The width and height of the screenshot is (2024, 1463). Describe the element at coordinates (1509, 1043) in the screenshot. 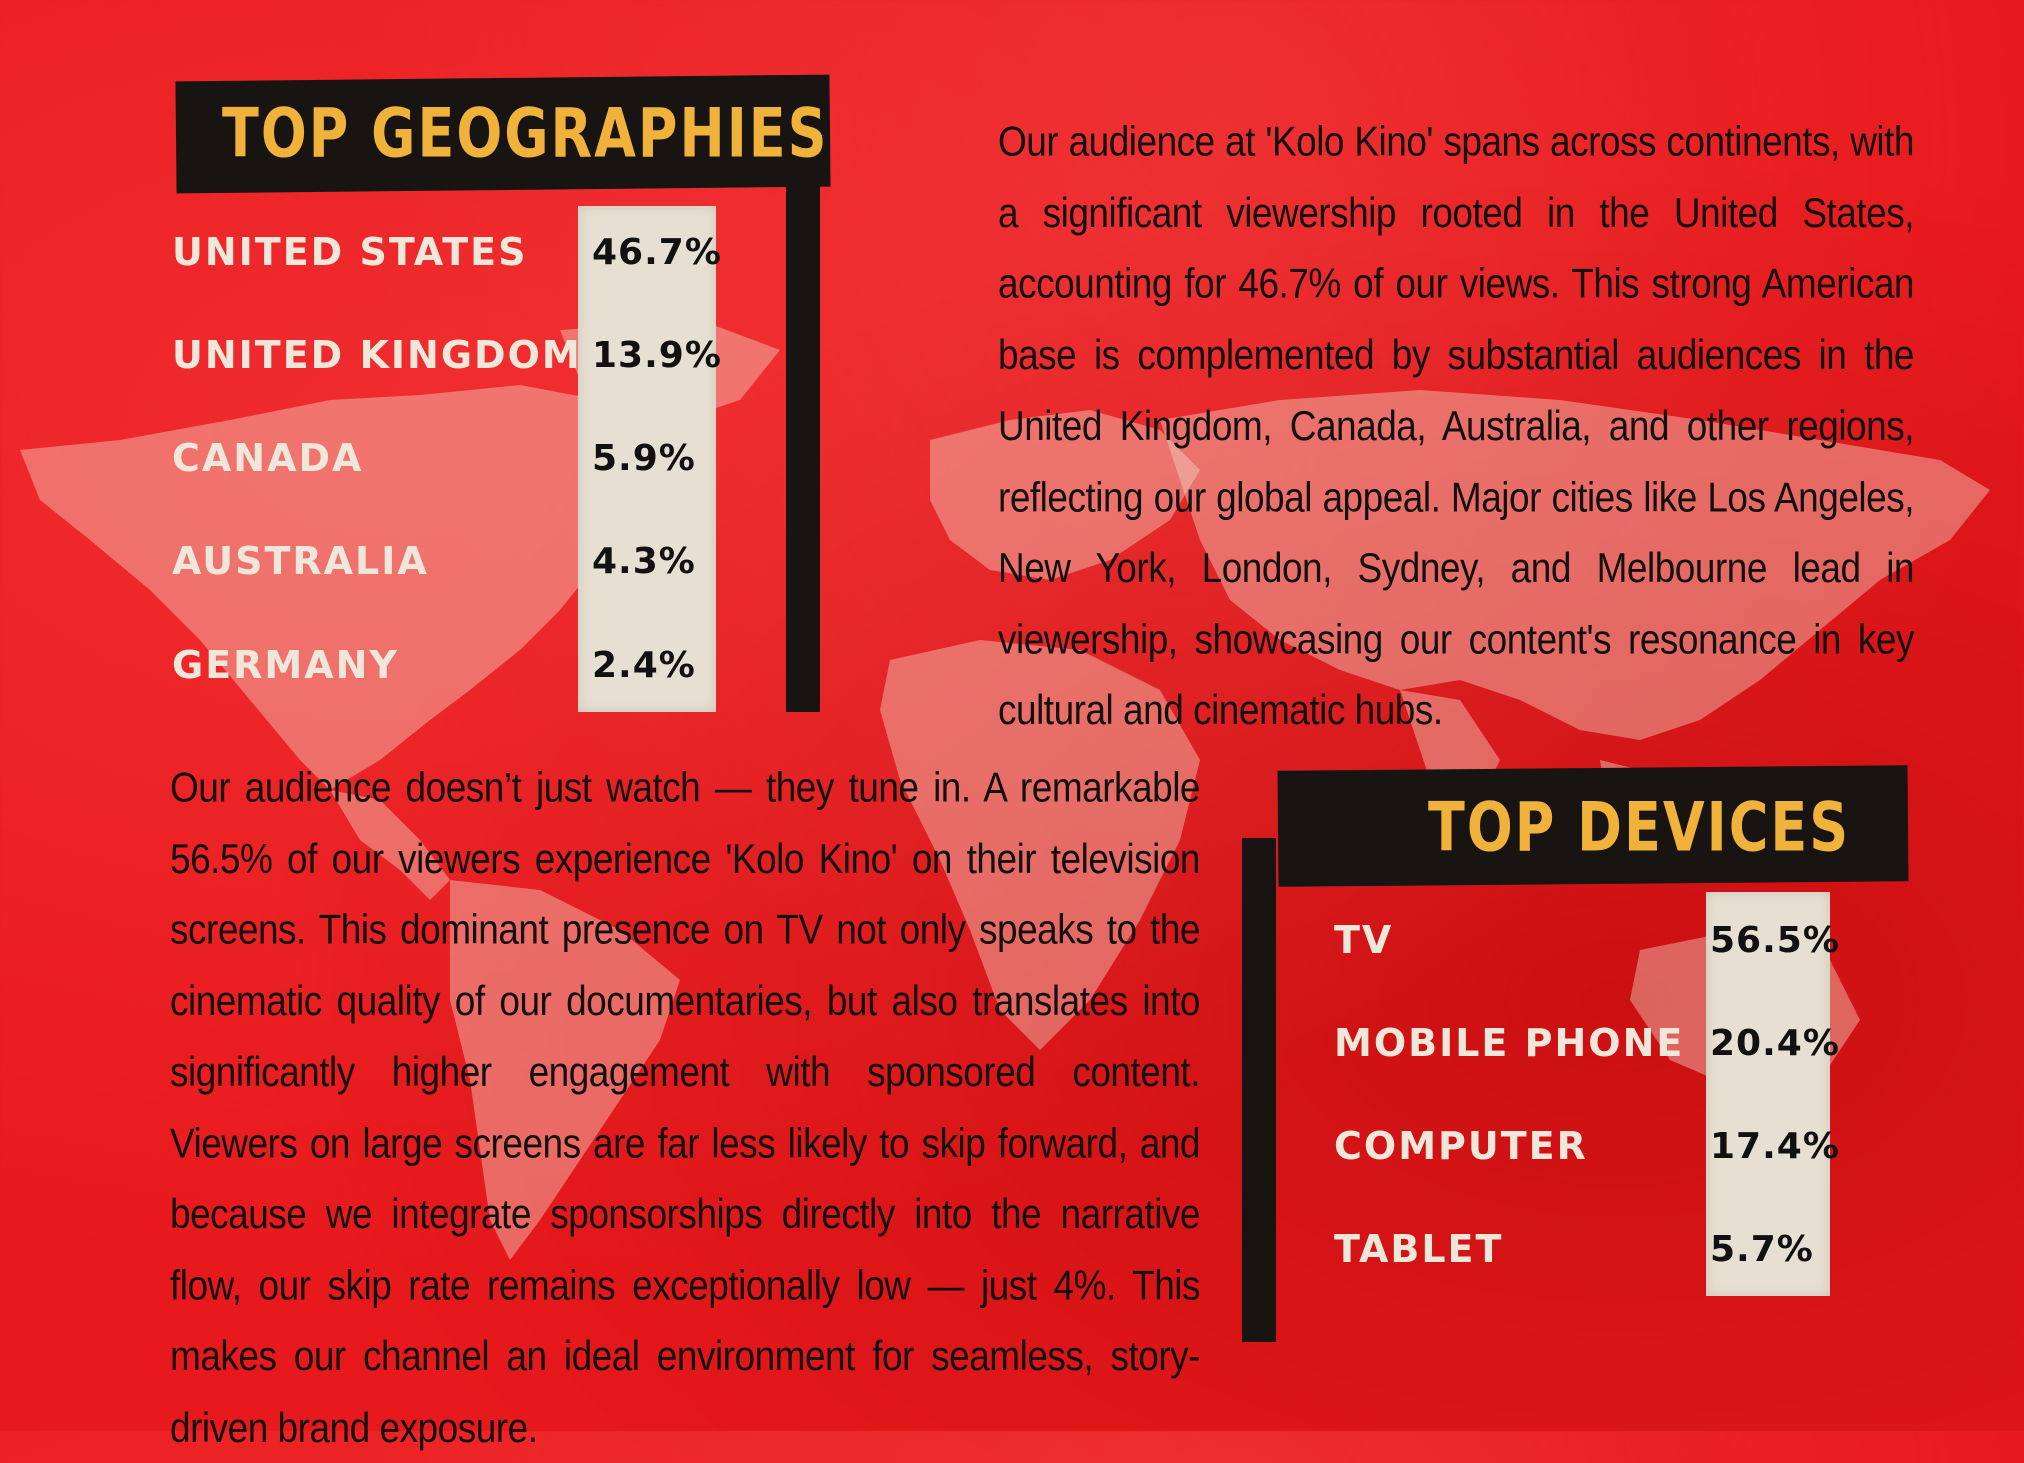

I see `device-label-2: Mobile Phone` at that location.